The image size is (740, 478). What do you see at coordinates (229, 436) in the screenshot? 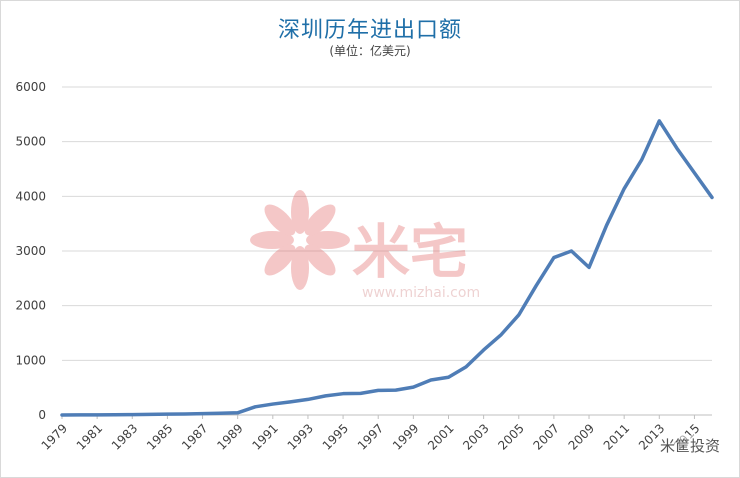
I see `x-tick-label: 1989` at bounding box center [229, 436].